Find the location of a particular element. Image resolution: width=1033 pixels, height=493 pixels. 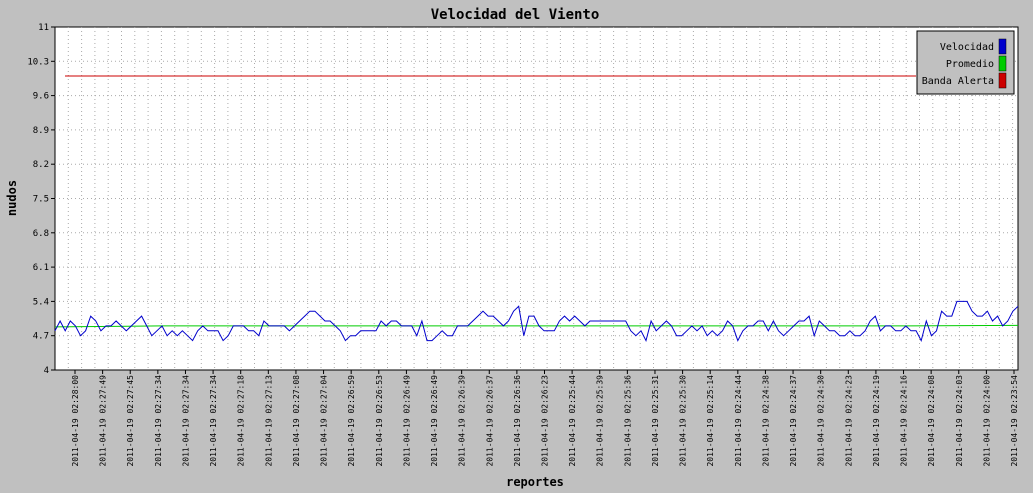

y-tick-label: 7.5 is located at coordinates (41, 200).